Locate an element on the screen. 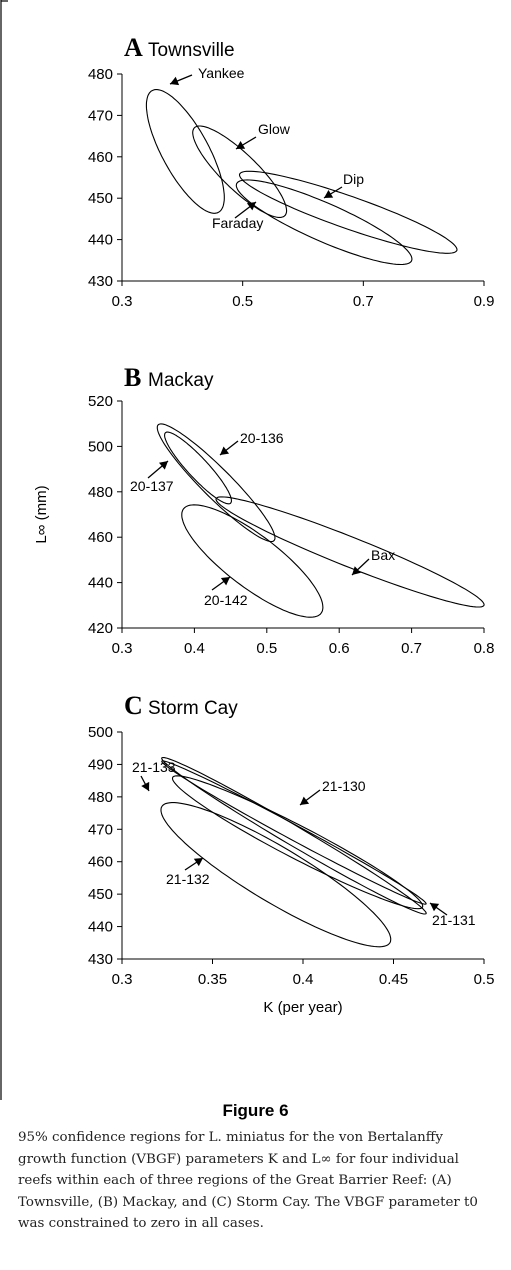 The image size is (511, 1270). series-label: 20-137 is located at coordinates (152, 486).